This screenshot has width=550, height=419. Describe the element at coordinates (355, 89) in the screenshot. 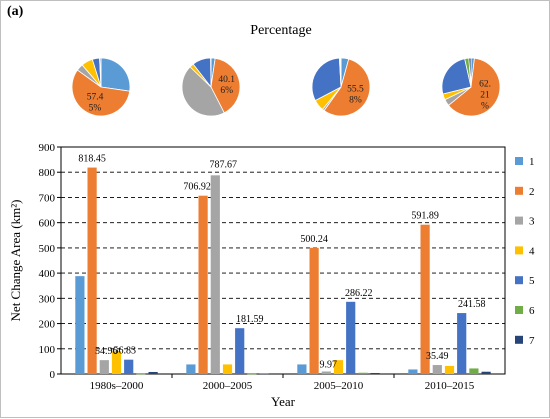

I see `pie-3-label-line: 55.5` at that location.